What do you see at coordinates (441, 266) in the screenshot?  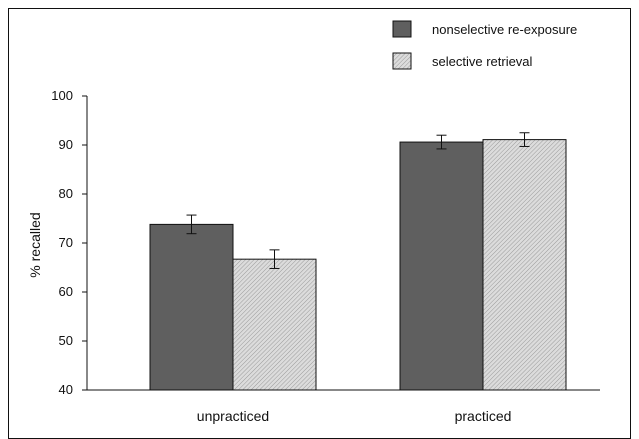 I see `bar-nonselective-practiced` at bounding box center [441, 266].